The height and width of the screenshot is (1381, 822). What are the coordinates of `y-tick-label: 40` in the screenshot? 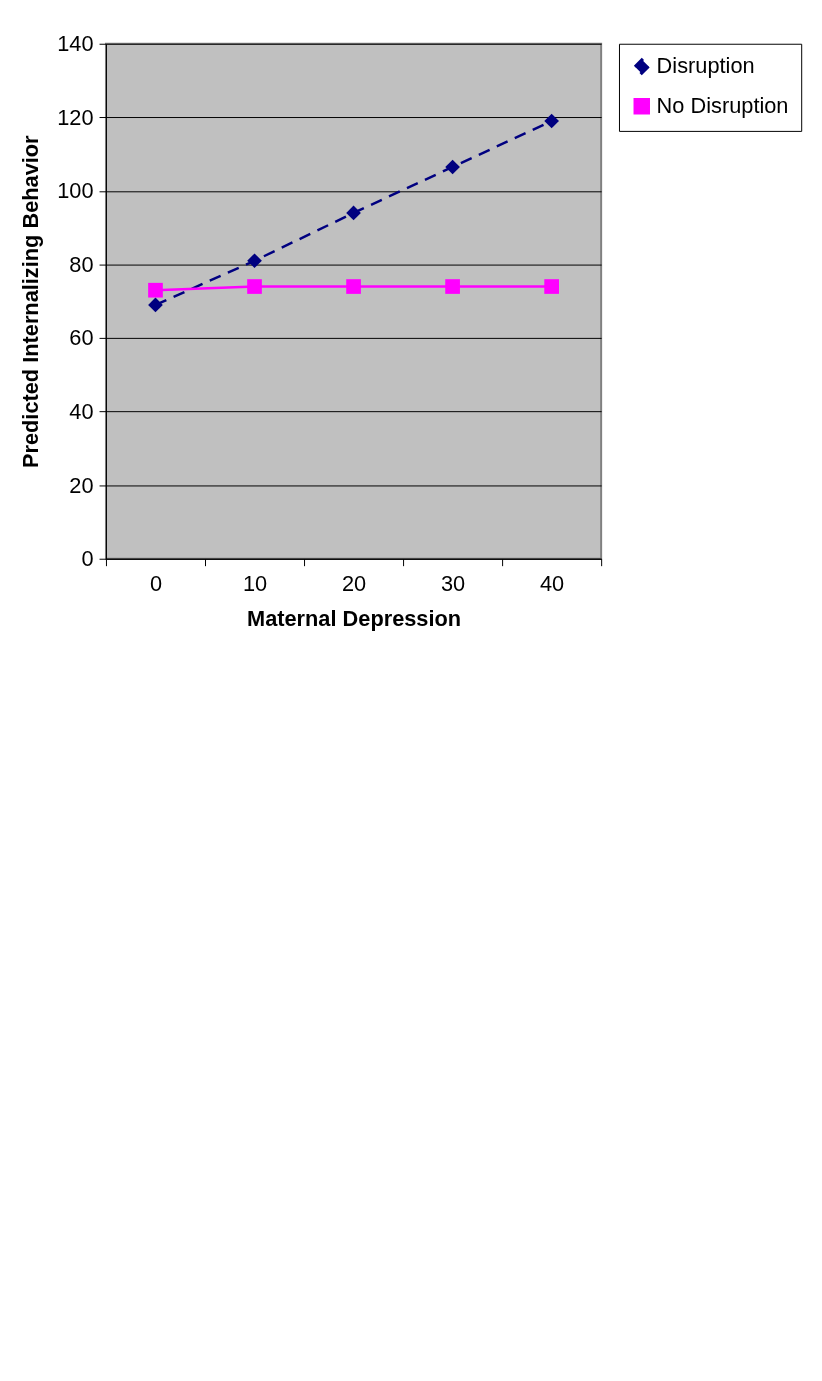 It's located at (81, 412).